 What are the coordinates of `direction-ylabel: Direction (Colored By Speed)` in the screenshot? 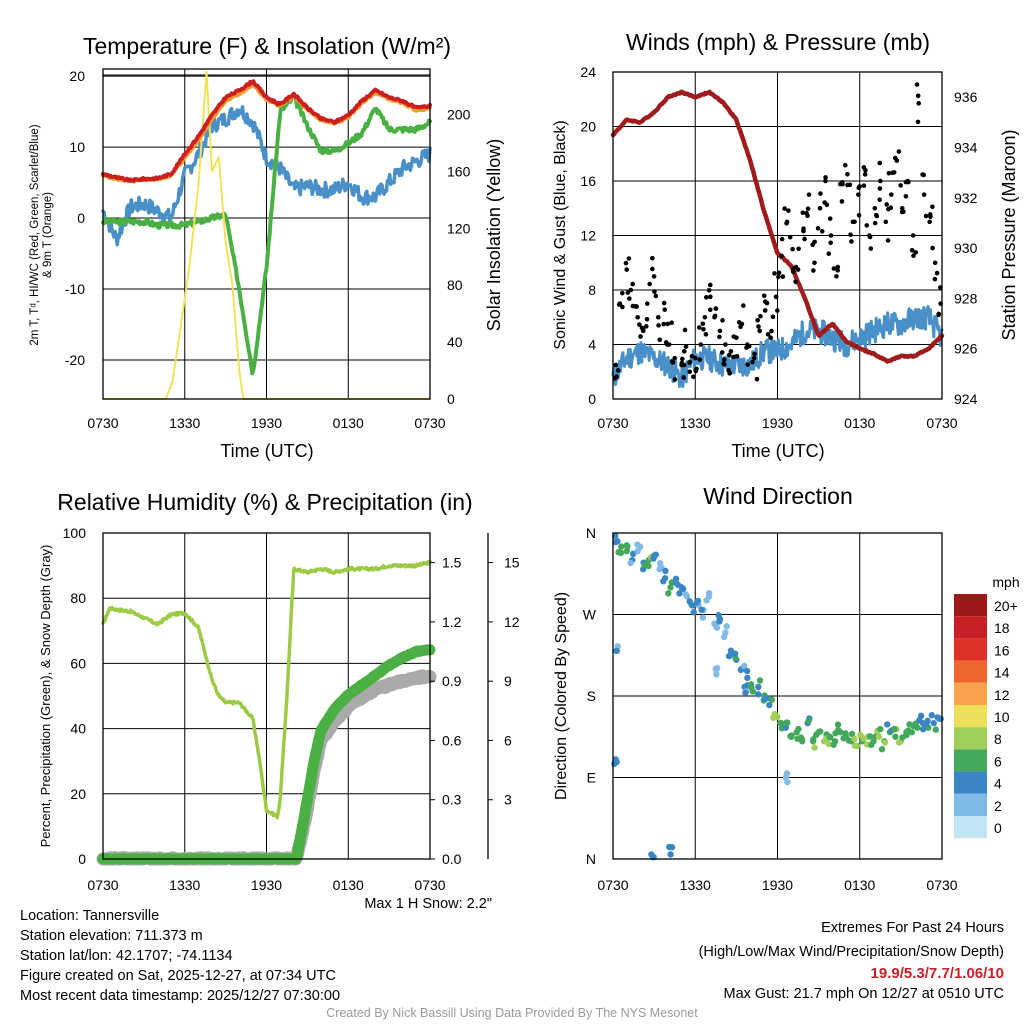 It's located at (561, 696).